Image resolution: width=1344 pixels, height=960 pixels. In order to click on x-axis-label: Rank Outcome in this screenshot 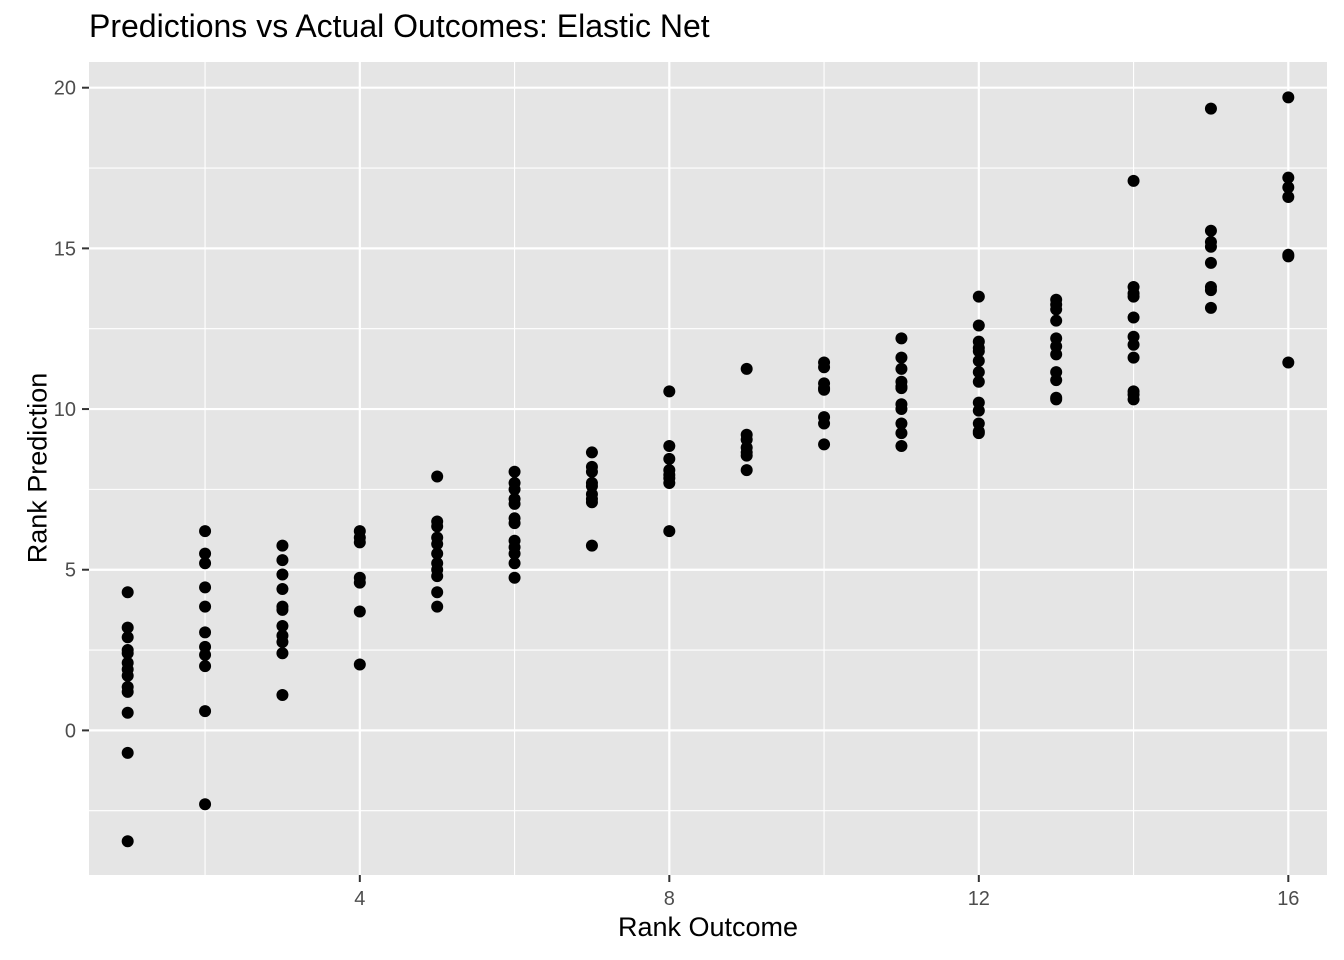, I will do `click(708, 927)`.